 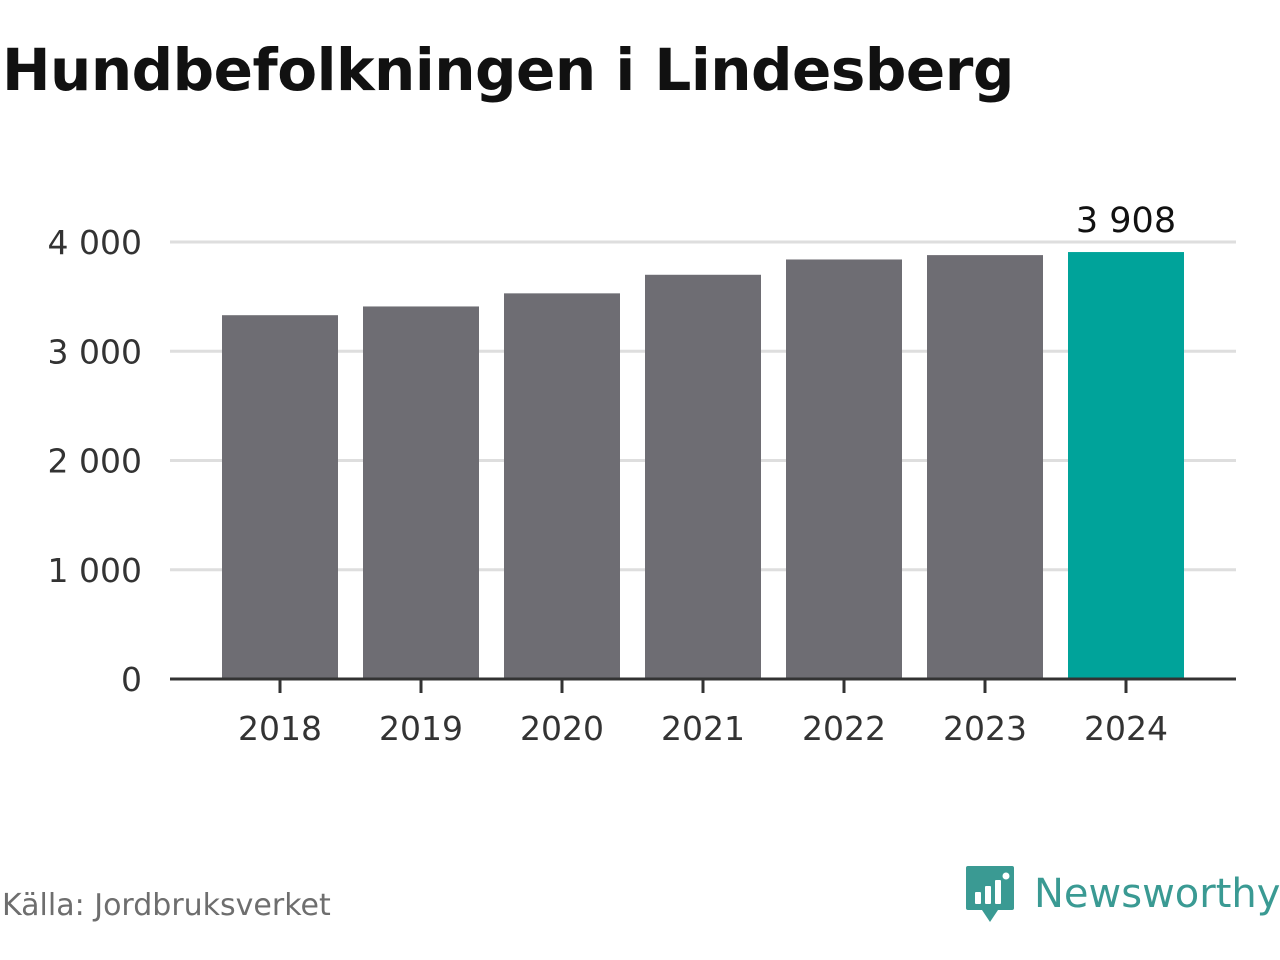 I want to click on x-tick-label: 2022, so click(x=844, y=728).